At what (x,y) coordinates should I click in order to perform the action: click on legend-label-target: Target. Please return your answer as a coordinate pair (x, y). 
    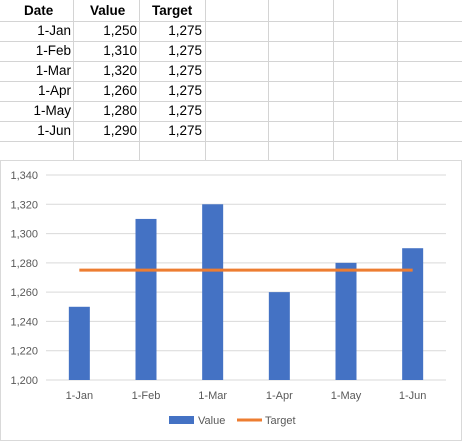
    Looking at the image, I should click on (280, 421).